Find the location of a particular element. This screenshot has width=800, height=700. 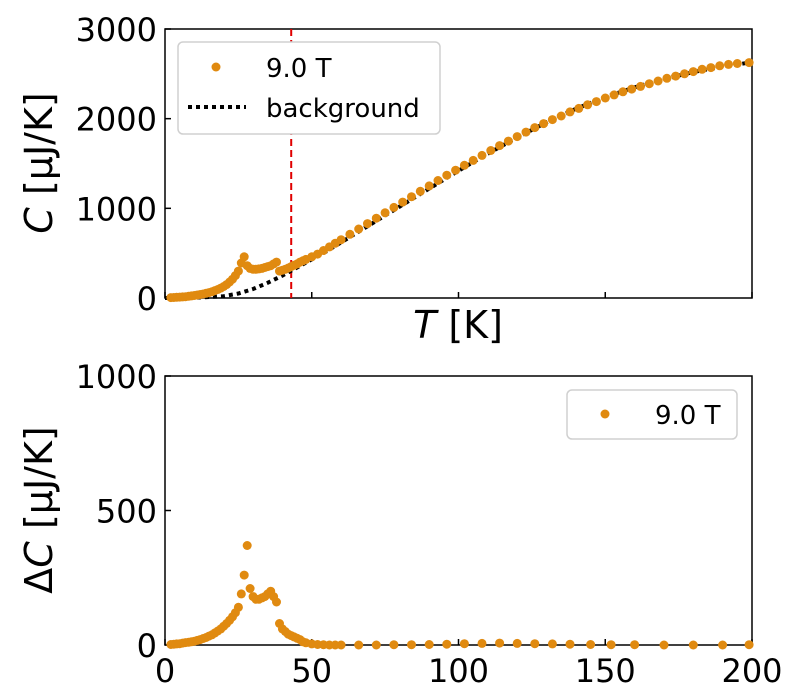

bottom-y-axis-label: ΔC [μJ/K] is located at coordinates (39, 509).